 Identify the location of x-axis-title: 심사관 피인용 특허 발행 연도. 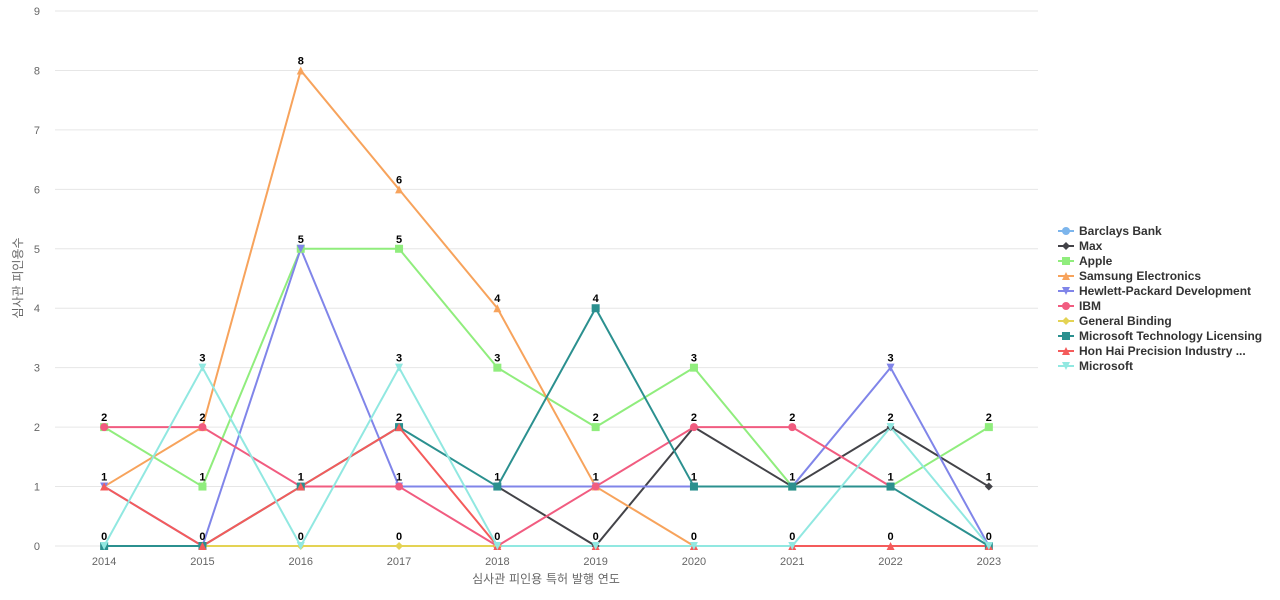
(546, 578).